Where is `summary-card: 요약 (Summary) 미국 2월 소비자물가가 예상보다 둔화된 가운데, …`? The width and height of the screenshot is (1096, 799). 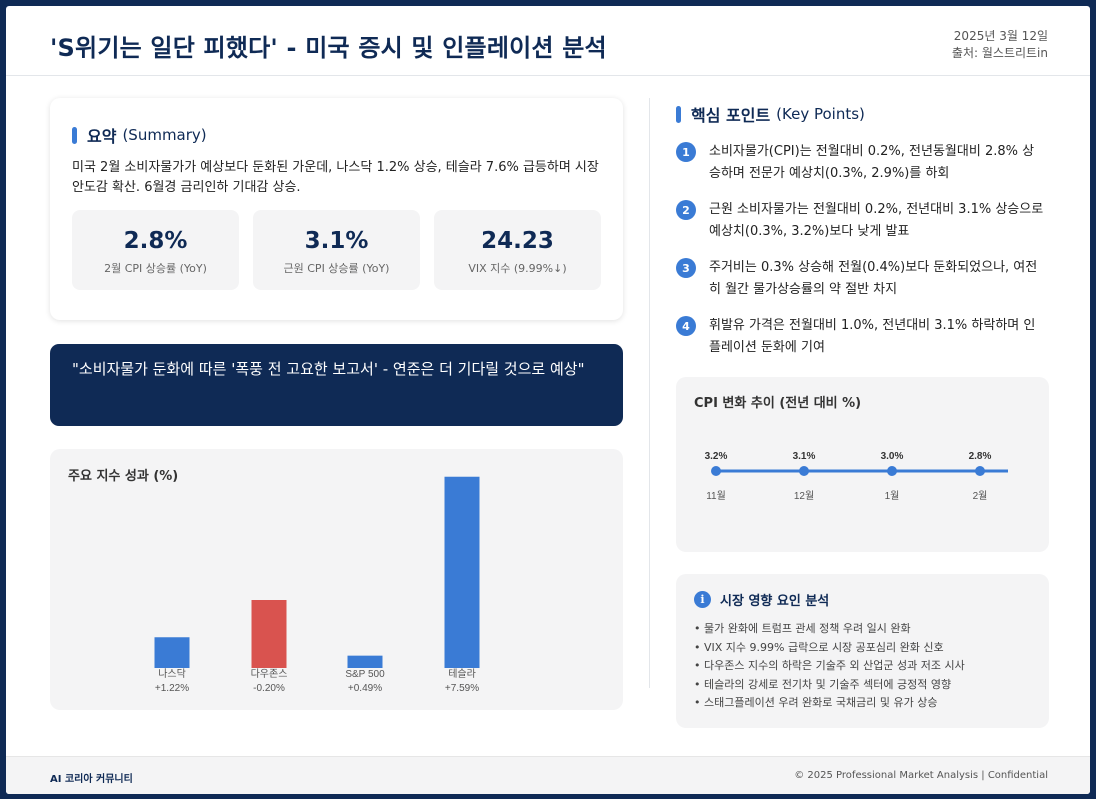 summary-card: 요약 (Summary) 미국 2월 소비자물가가 예상보다 둔화된 가운데, … is located at coordinates (336, 209).